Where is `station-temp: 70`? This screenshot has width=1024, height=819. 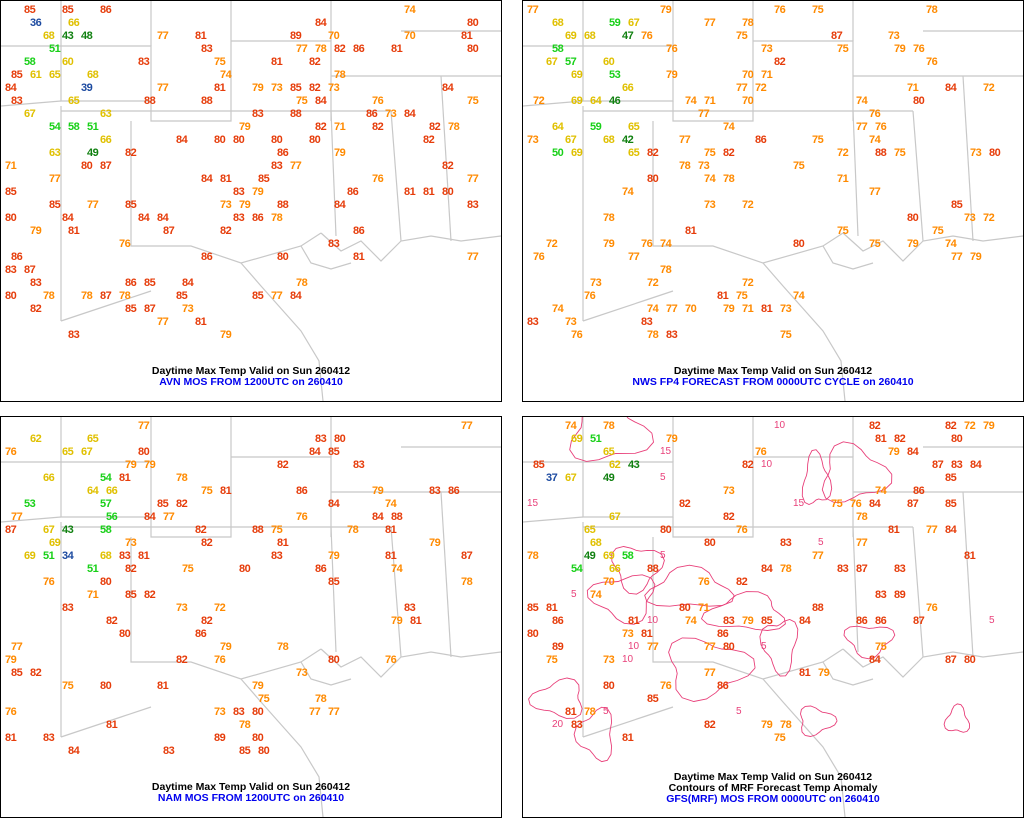 station-temp: 70 is located at coordinates (748, 101).